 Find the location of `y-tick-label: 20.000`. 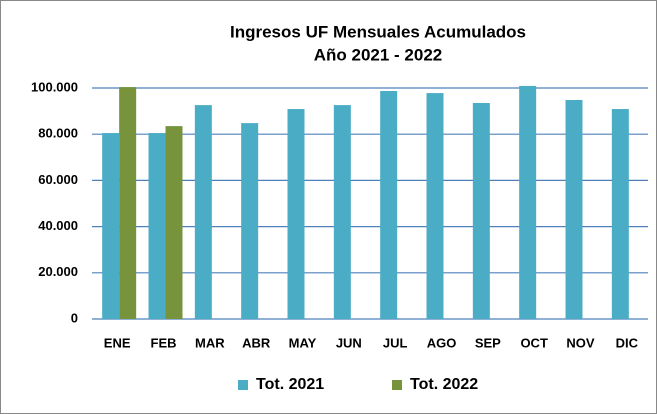

y-tick-label: 20.000 is located at coordinates (58, 271).